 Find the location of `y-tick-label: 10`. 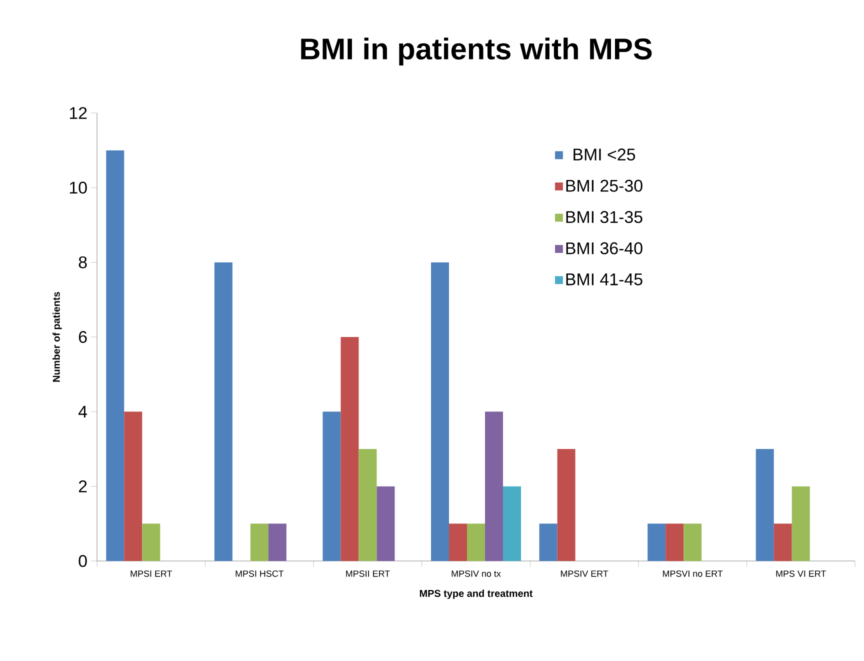

y-tick-label: 10 is located at coordinates (78, 188).